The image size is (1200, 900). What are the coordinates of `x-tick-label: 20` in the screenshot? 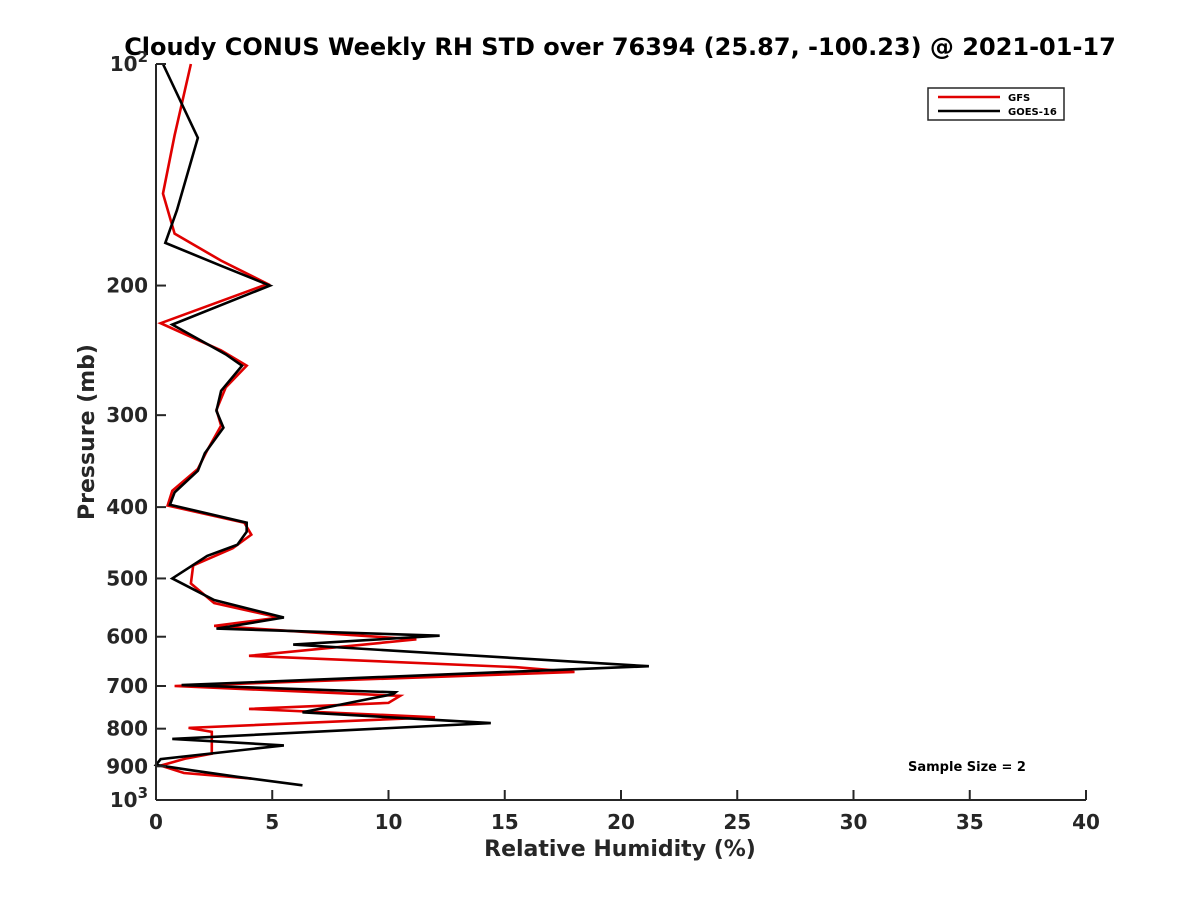 It's located at (621, 822).